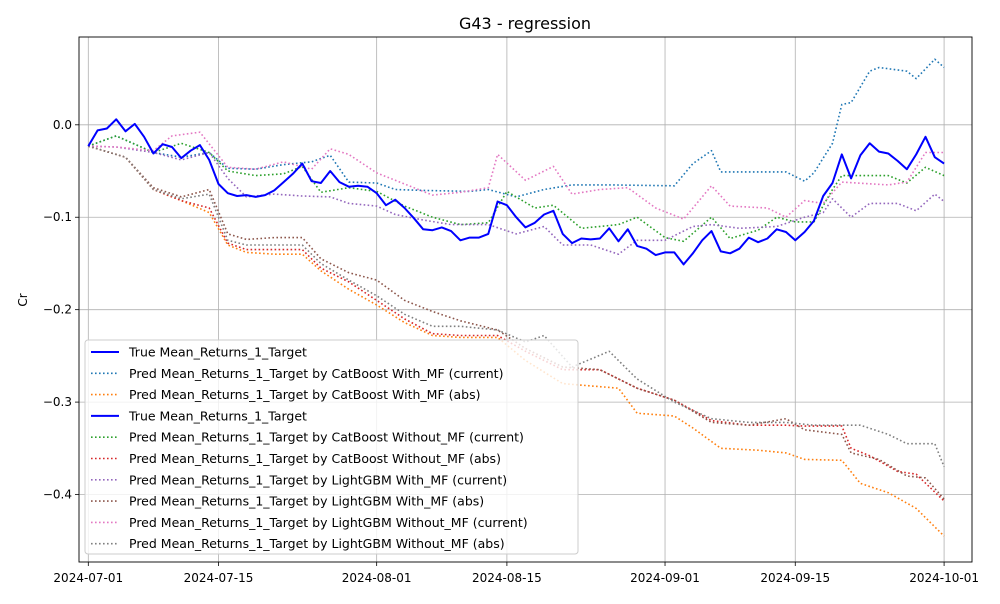 This screenshot has width=1000, height=604. Describe the element at coordinates (57, 217) in the screenshot. I see `y-tick-label: −0.1` at that location.